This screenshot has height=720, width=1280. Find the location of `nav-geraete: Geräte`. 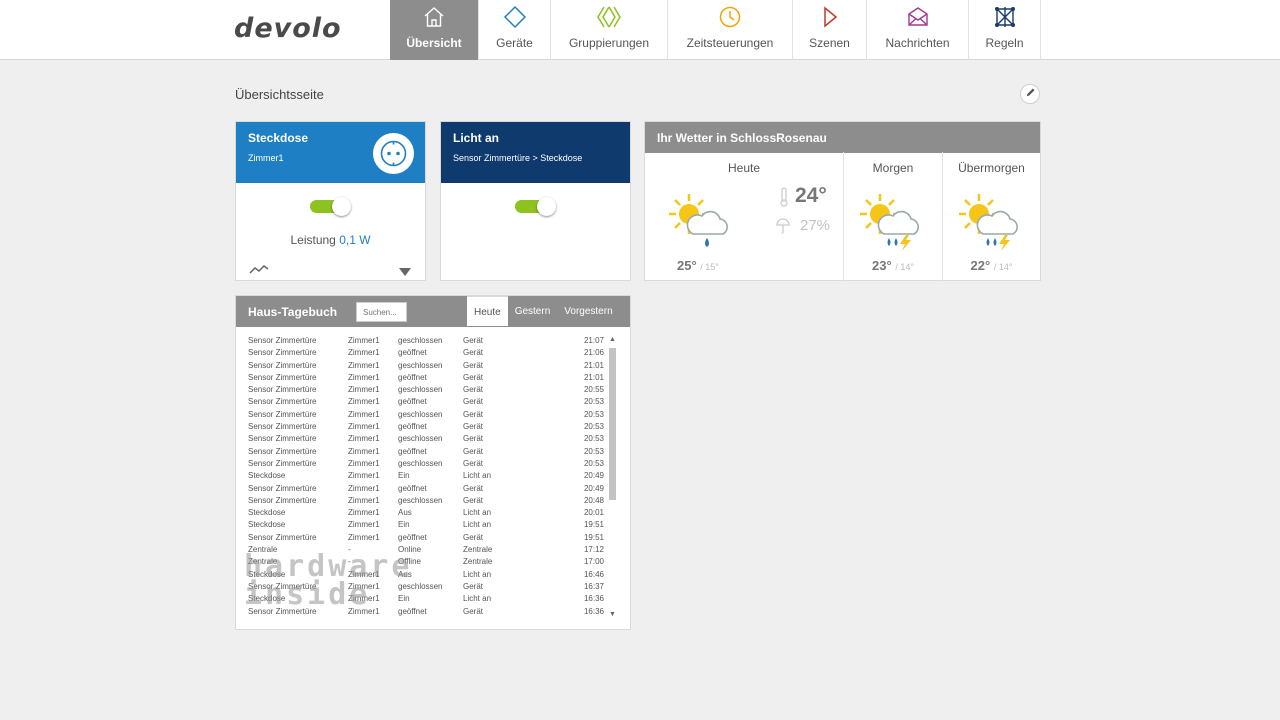

nav-geraete: Geräte is located at coordinates (515, 30).